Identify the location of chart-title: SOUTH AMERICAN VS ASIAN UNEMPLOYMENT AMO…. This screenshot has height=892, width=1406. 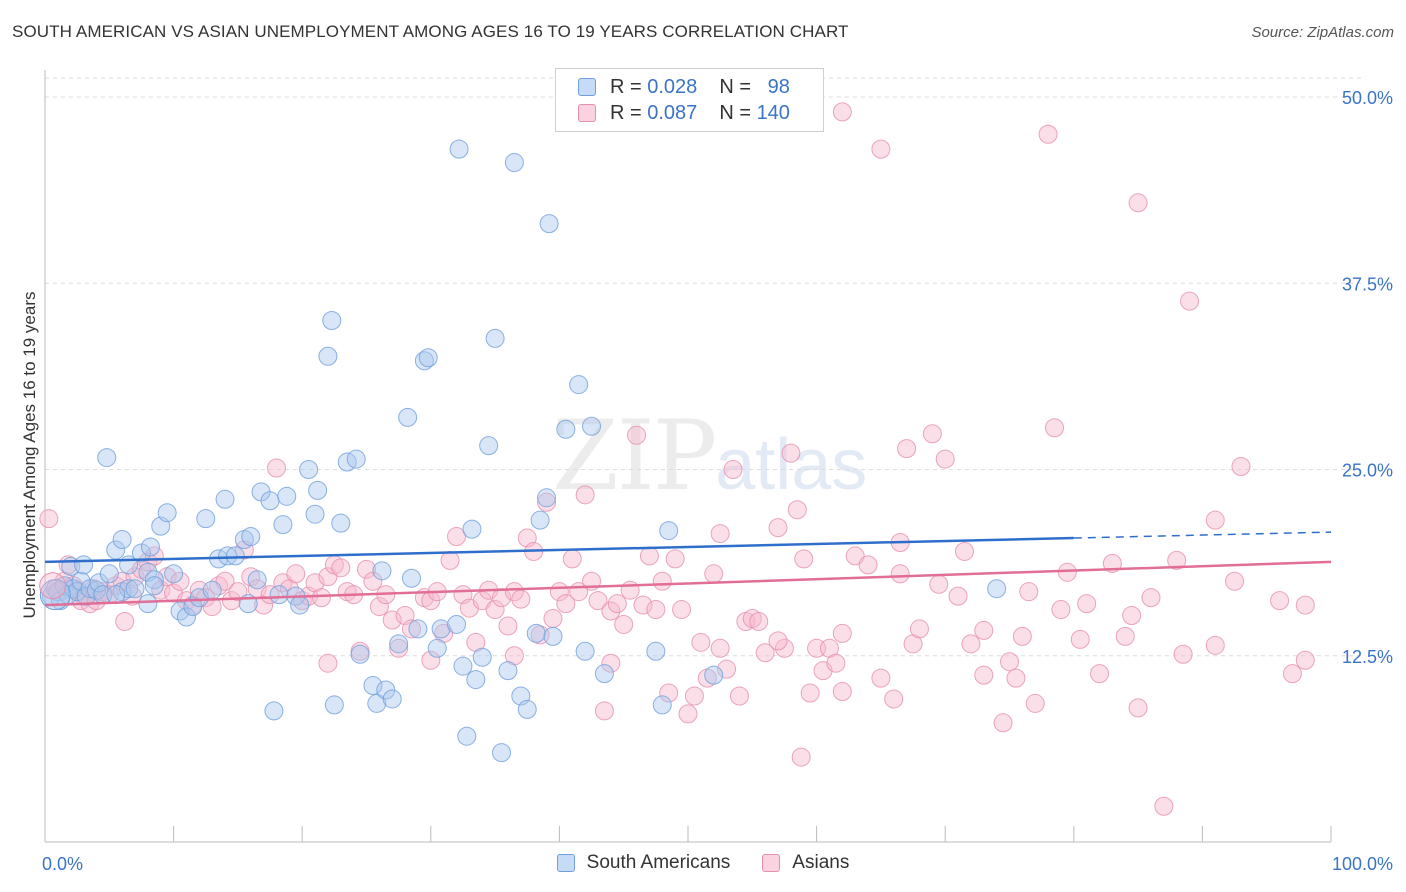
(430, 31).